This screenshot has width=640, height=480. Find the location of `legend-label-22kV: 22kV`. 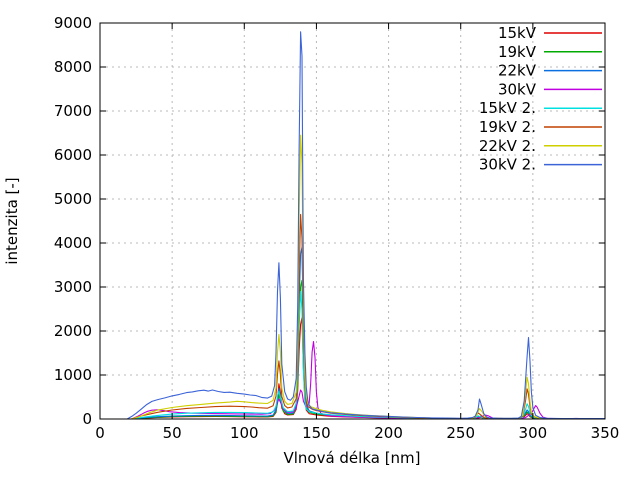

legend-label-22kV: 22kV is located at coordinates (517, 71).